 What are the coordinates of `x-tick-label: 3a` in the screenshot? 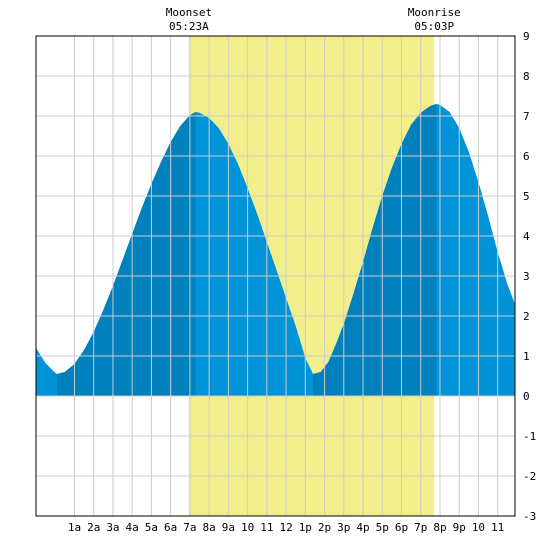 It's located at (112, 527).